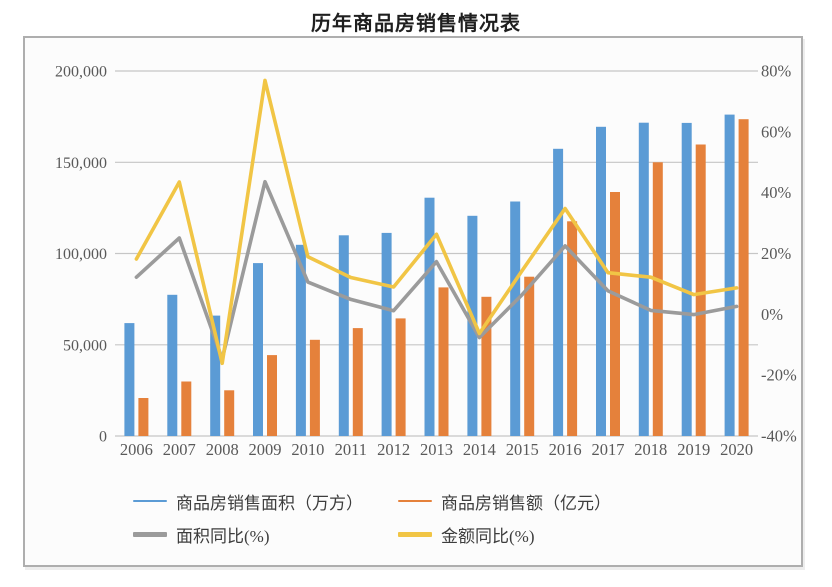 This screenshot has width=832, height=587. What do you see at coordinates (565, 449) in the screenshot?
I see `x-axis-label: 2016` at bounding box center [565, 449].